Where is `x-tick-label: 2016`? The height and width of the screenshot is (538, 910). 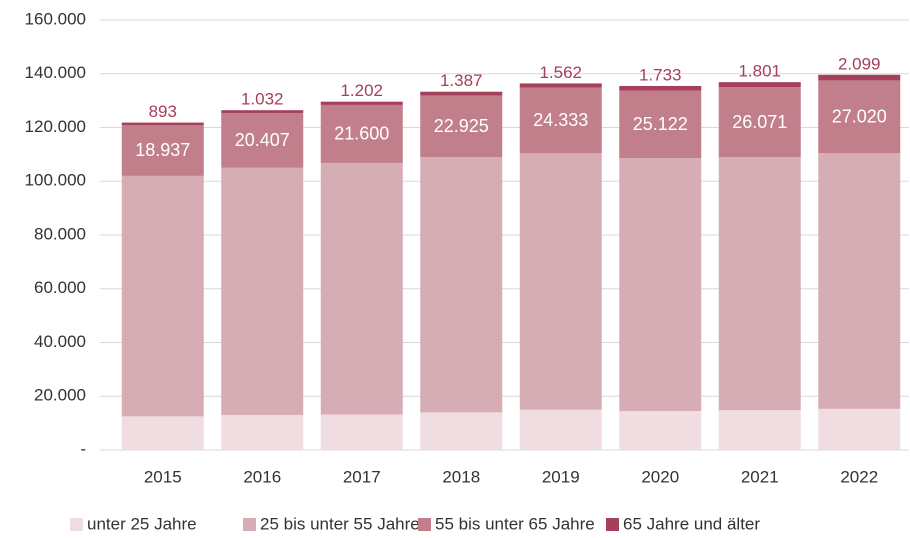
x-tick-label: 2016 is located at coordinates (262, 476).